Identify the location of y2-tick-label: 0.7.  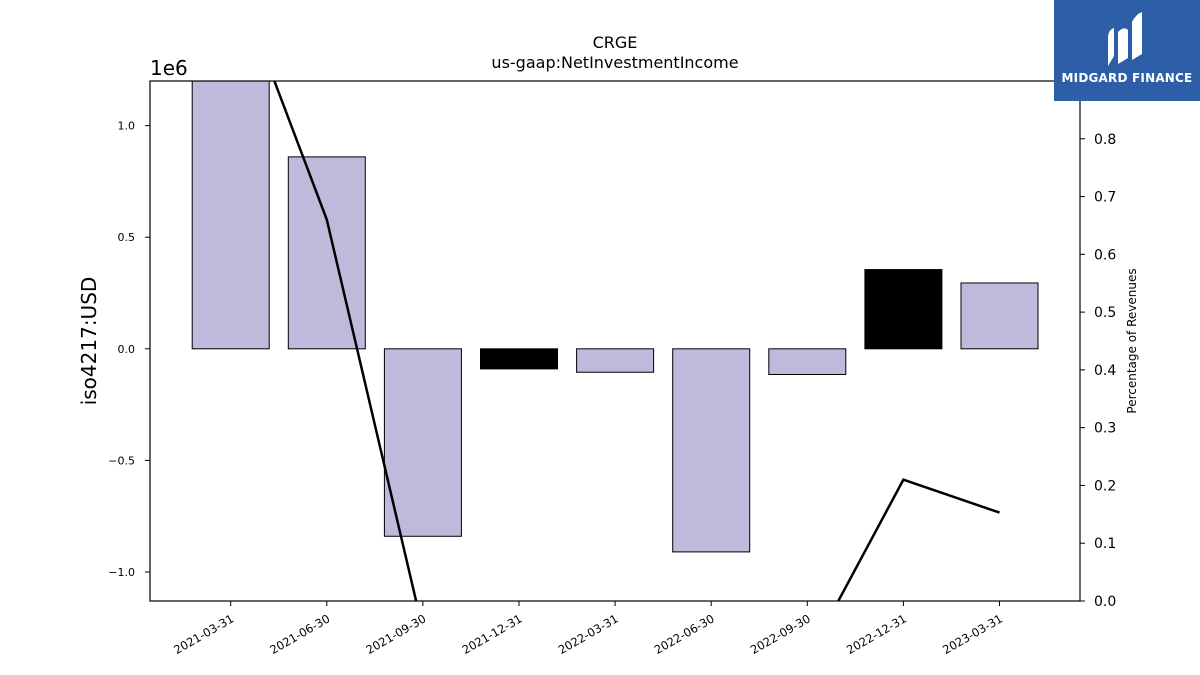
(1105, 198).